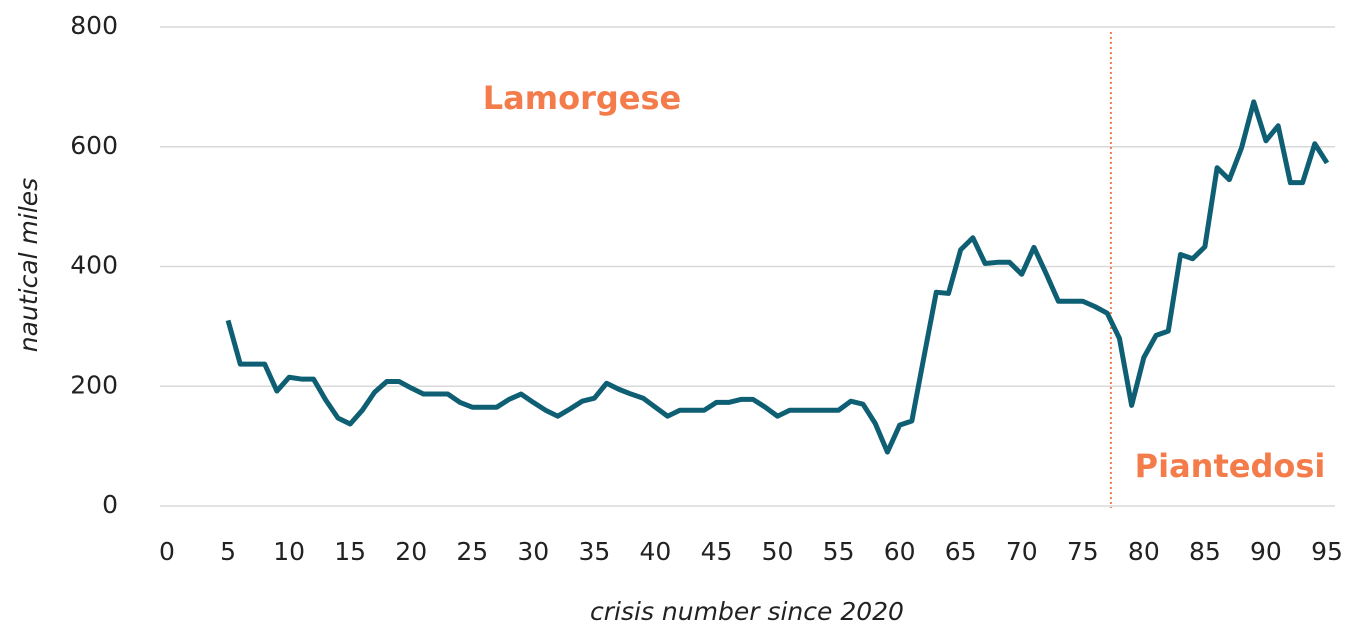 This screenshot has width=1354, height=631. Describe the element at coordinates (1022, 551) in the screenshot. I see `x-tick-label: 70` at that location.